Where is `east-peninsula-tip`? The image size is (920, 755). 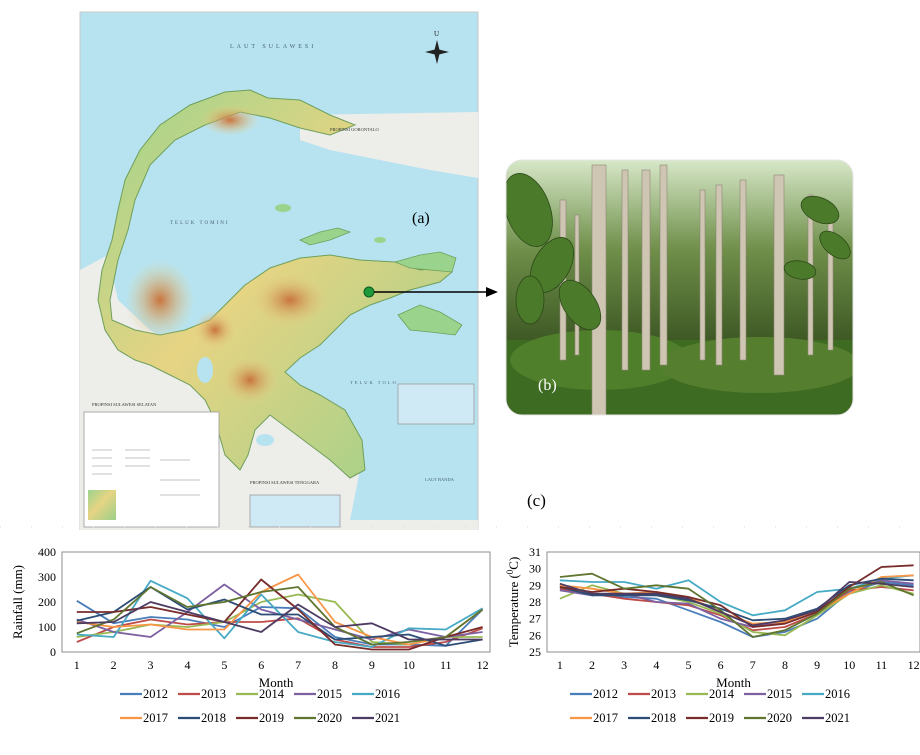 east-peninsula-tip is located at coordinates (425, 262).